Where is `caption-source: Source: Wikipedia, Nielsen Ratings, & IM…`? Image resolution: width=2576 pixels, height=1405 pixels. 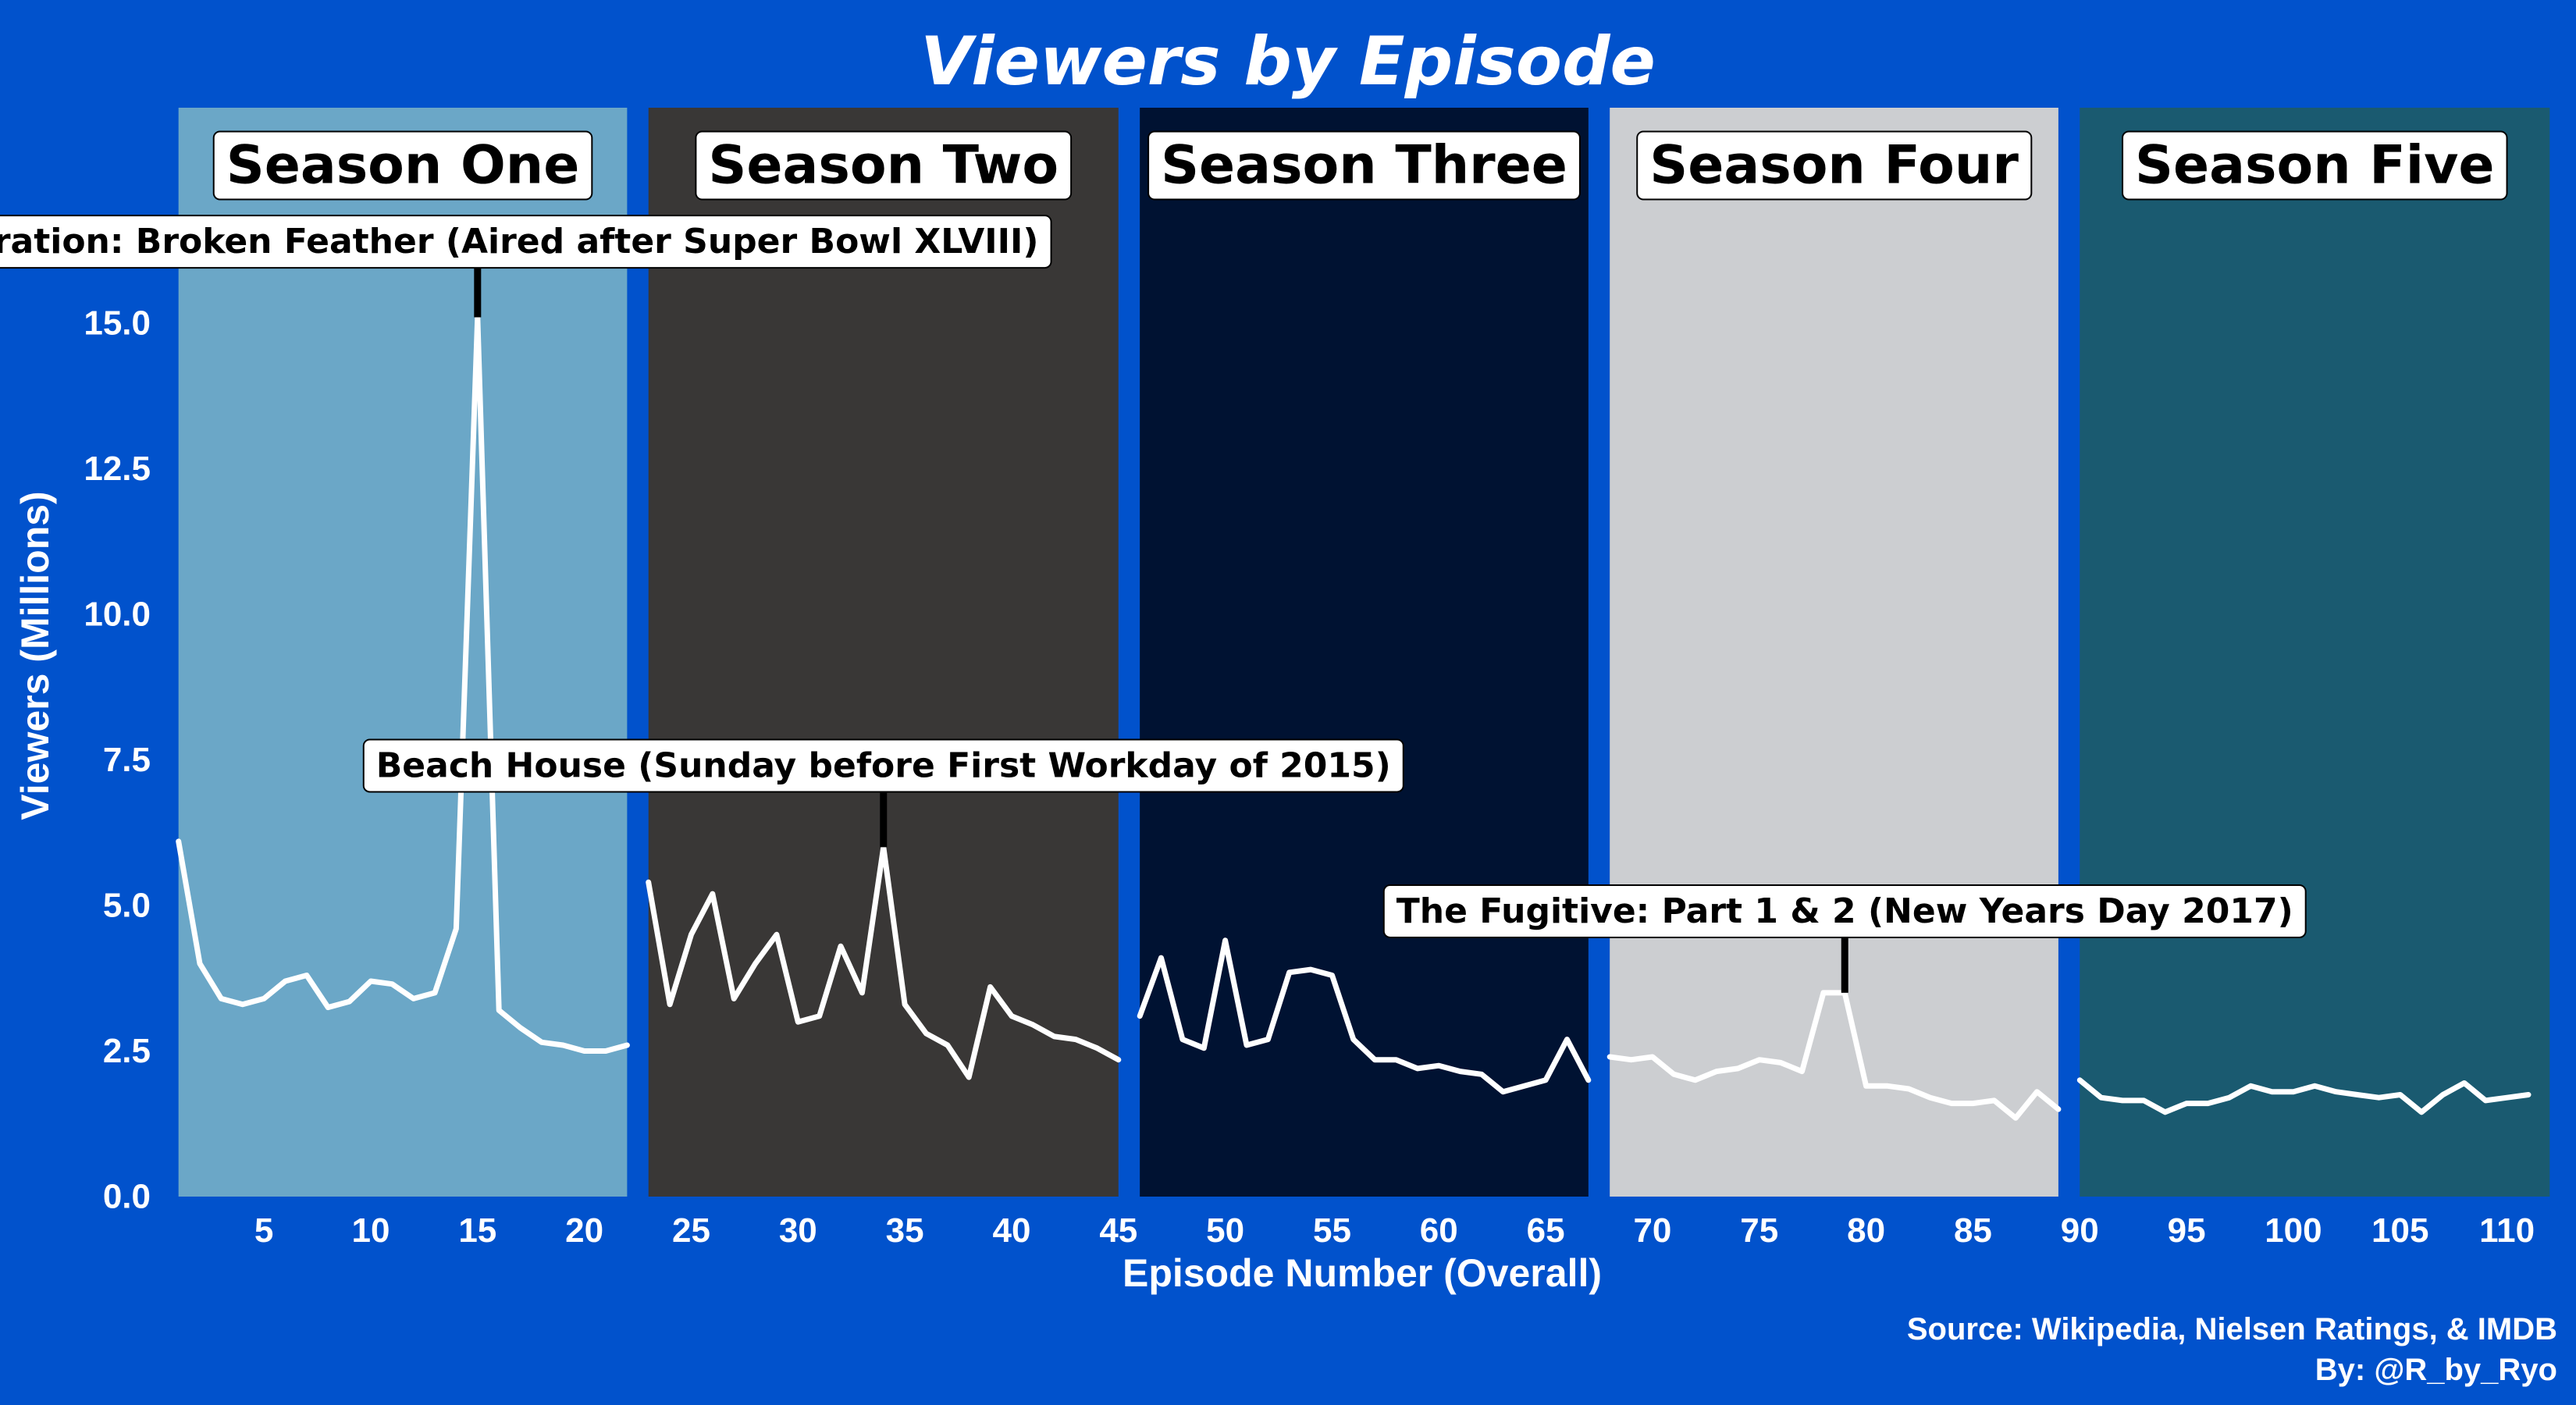
caption-source: Source: Wikipedia, Nielsen Ratings, & IM… is located at coordinates (2232, 1329).